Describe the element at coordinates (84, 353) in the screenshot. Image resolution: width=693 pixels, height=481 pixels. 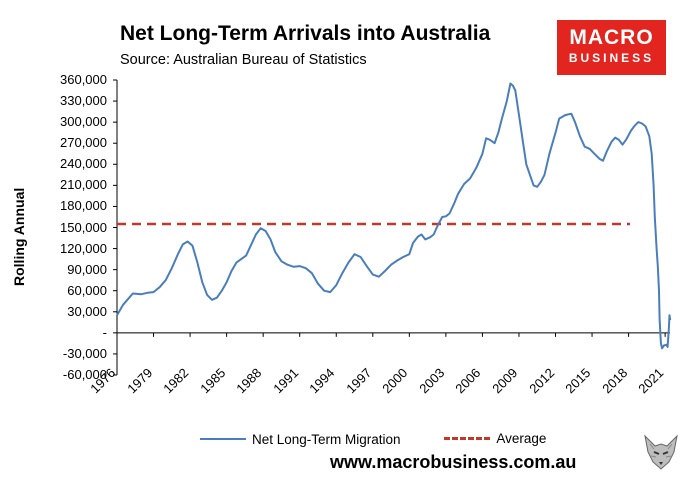
I see `y-tick-label: -30,000` at that location.